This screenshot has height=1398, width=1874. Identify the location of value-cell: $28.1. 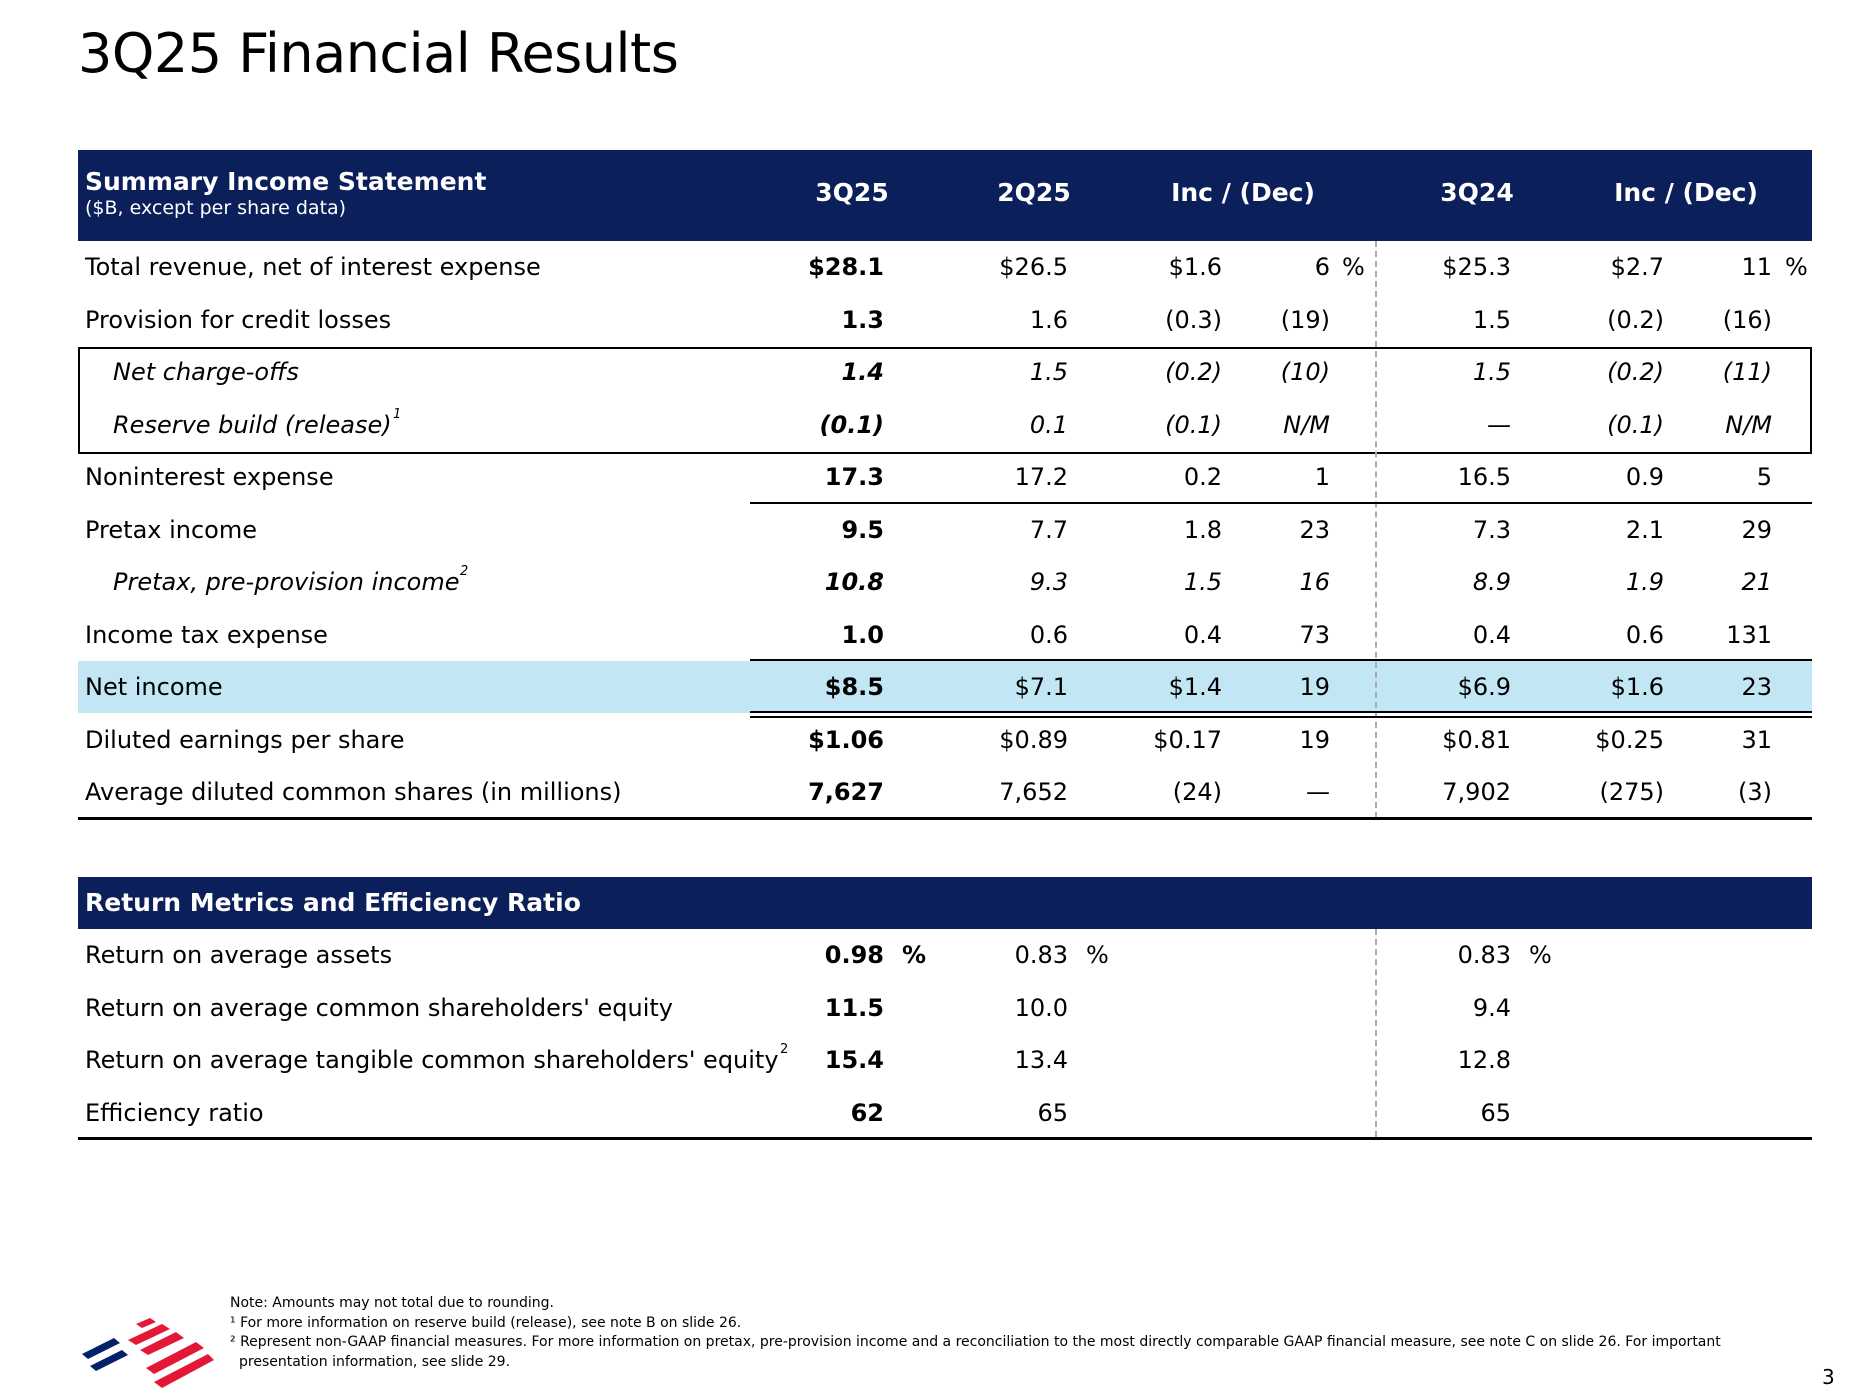
(846, 267).